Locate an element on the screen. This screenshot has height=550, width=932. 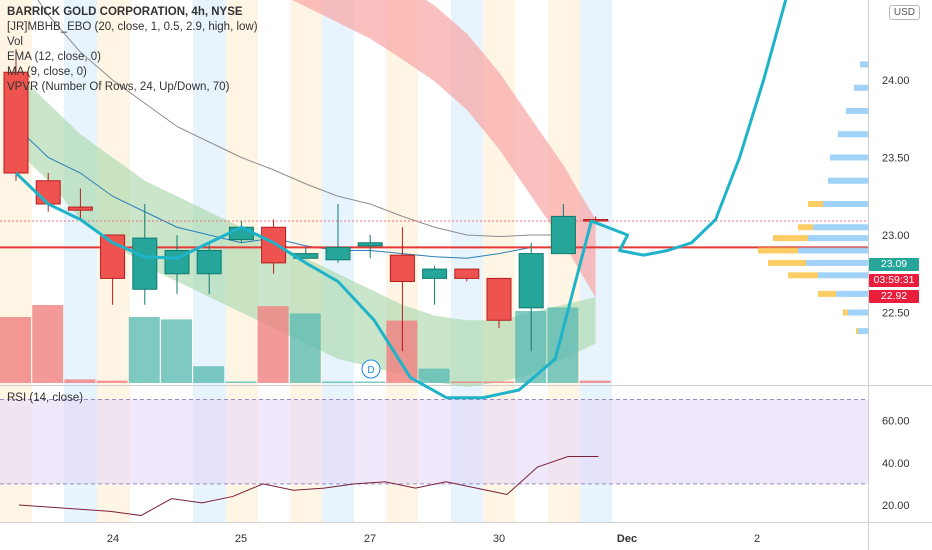
dividend-marker is located at coordinates (371, 369).